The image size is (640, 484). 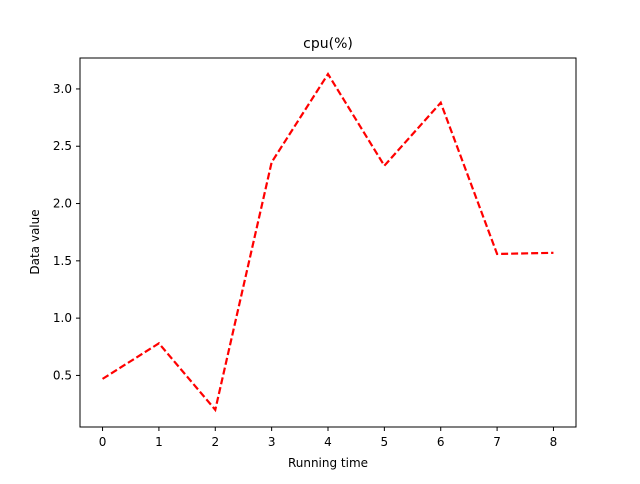 I want to click on y-tick-label: 0.5, so click(x=62, y=375).